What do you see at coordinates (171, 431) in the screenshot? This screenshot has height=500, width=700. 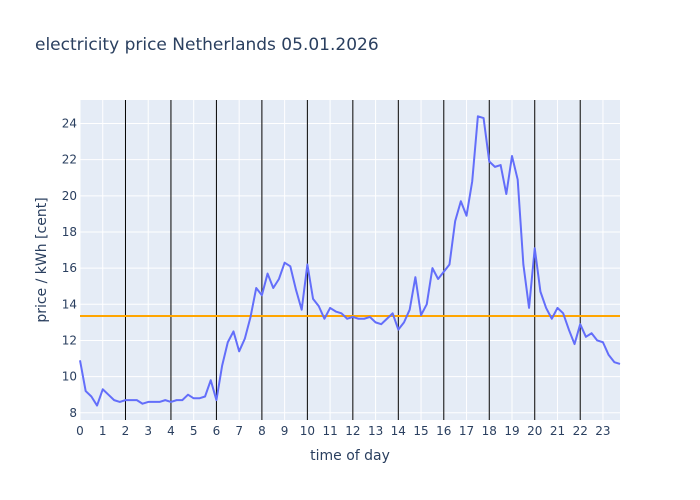 I see `x-tick-label: 4` at bounding box center [171, 431].